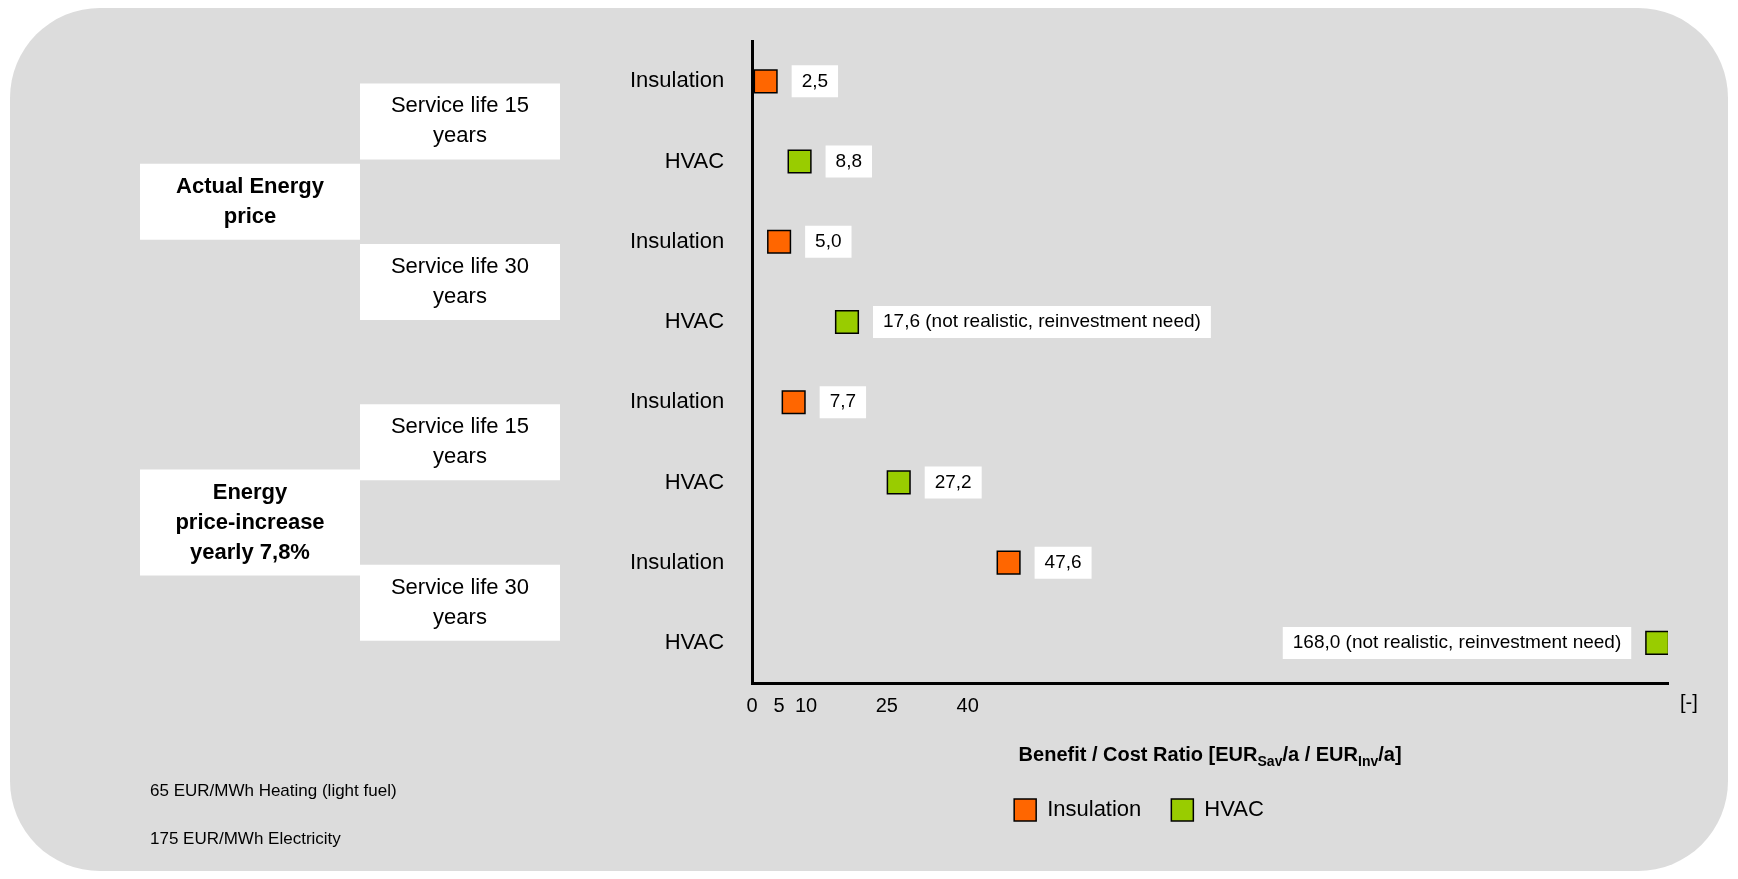  What do you see at coordinates (806, 704) in the screenshot?
I see `x-tick-label: 10` at bounding box center [806, 704].